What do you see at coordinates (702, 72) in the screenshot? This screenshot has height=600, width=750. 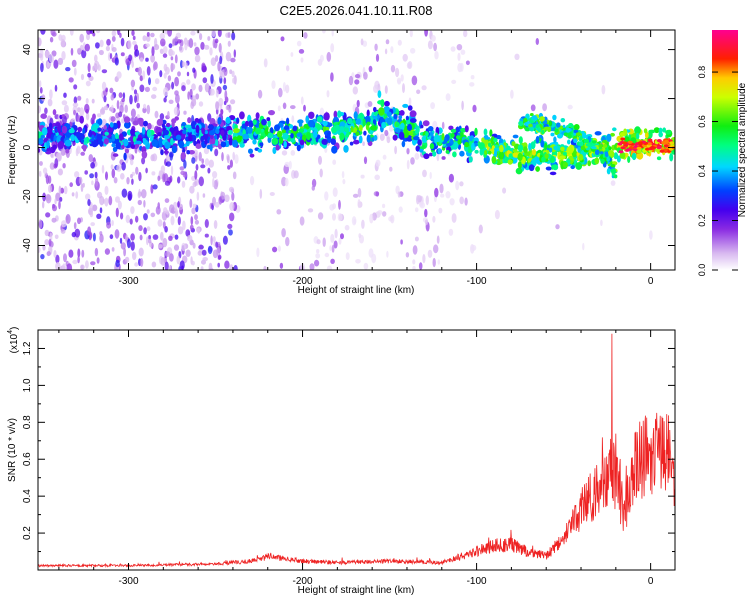 I see `colorbar-tick-label: 0.8` at bounding box center [702, 72].